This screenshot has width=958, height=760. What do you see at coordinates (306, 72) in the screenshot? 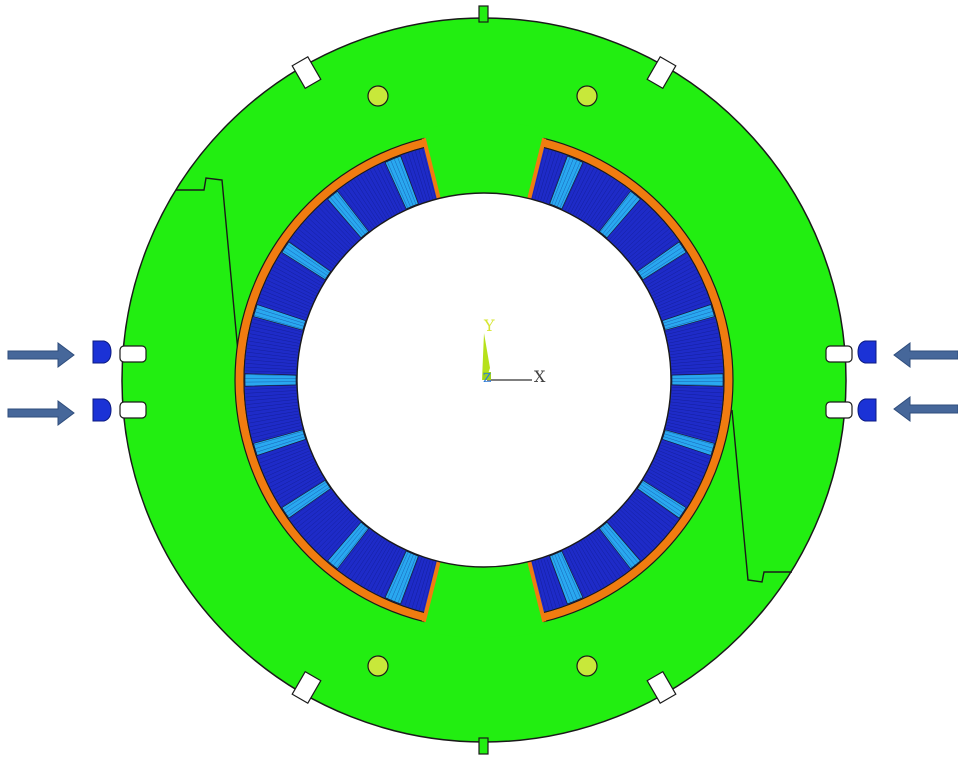
I see `yoke-notch-top-left` at bounding box center [306, 72].